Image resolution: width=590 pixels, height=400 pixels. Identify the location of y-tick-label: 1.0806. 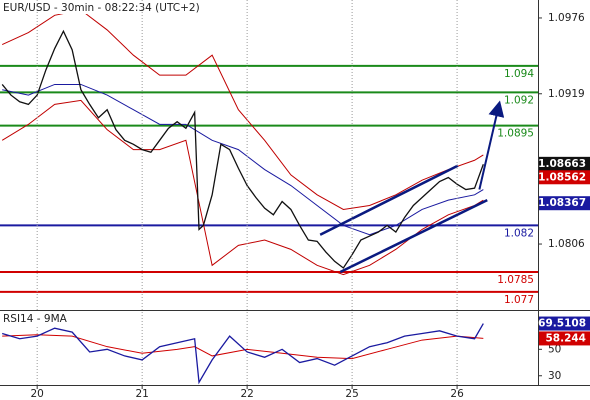
(566, 244).